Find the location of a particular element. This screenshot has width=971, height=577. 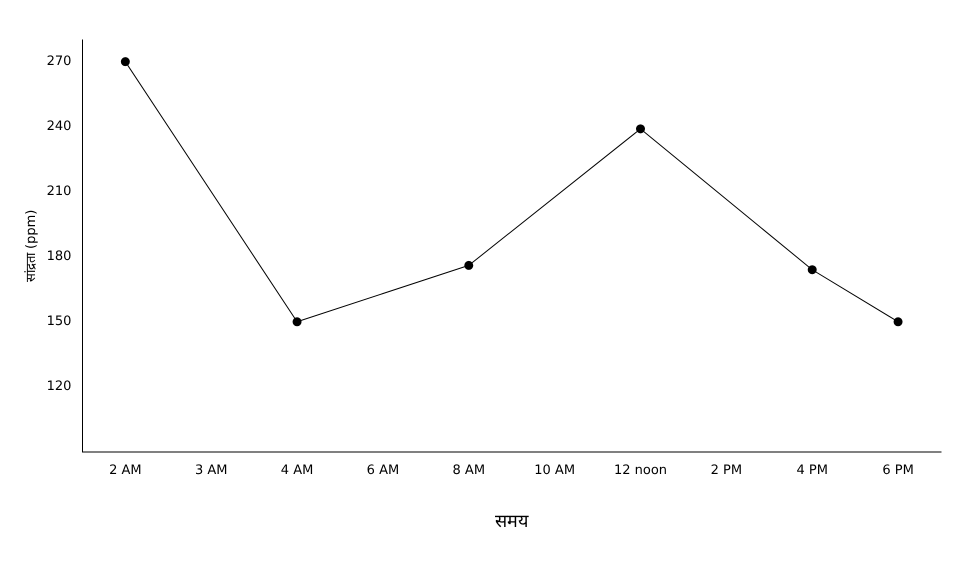

y-axis-title: सांद्रता (ppm) is located at coordinates (32, 246).